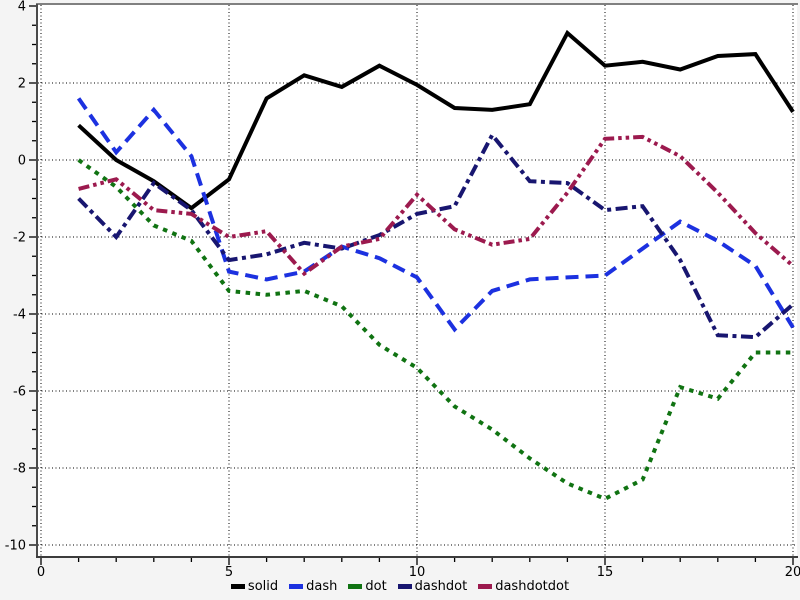 The image size is (800, 600). What do you see at coordinates (605, 572) in the screenshot?
I see `x-tick-label: 15` at bounding box center [605, 572].